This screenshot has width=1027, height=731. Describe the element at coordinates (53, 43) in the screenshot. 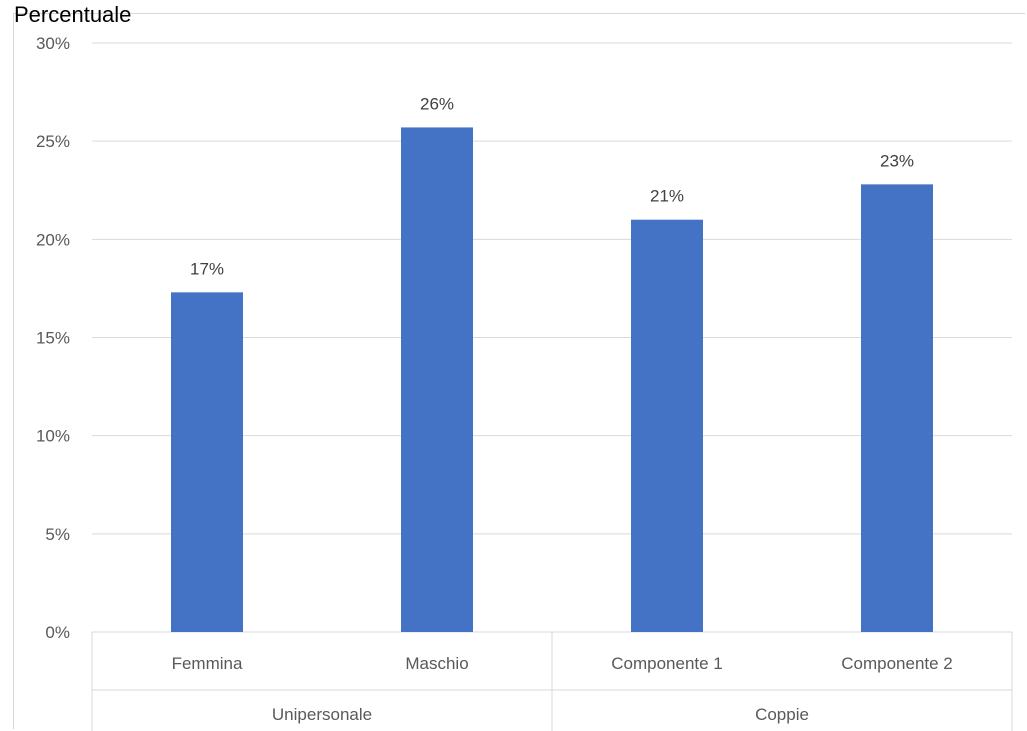

I see `y-tick-label: 30%` at that location.